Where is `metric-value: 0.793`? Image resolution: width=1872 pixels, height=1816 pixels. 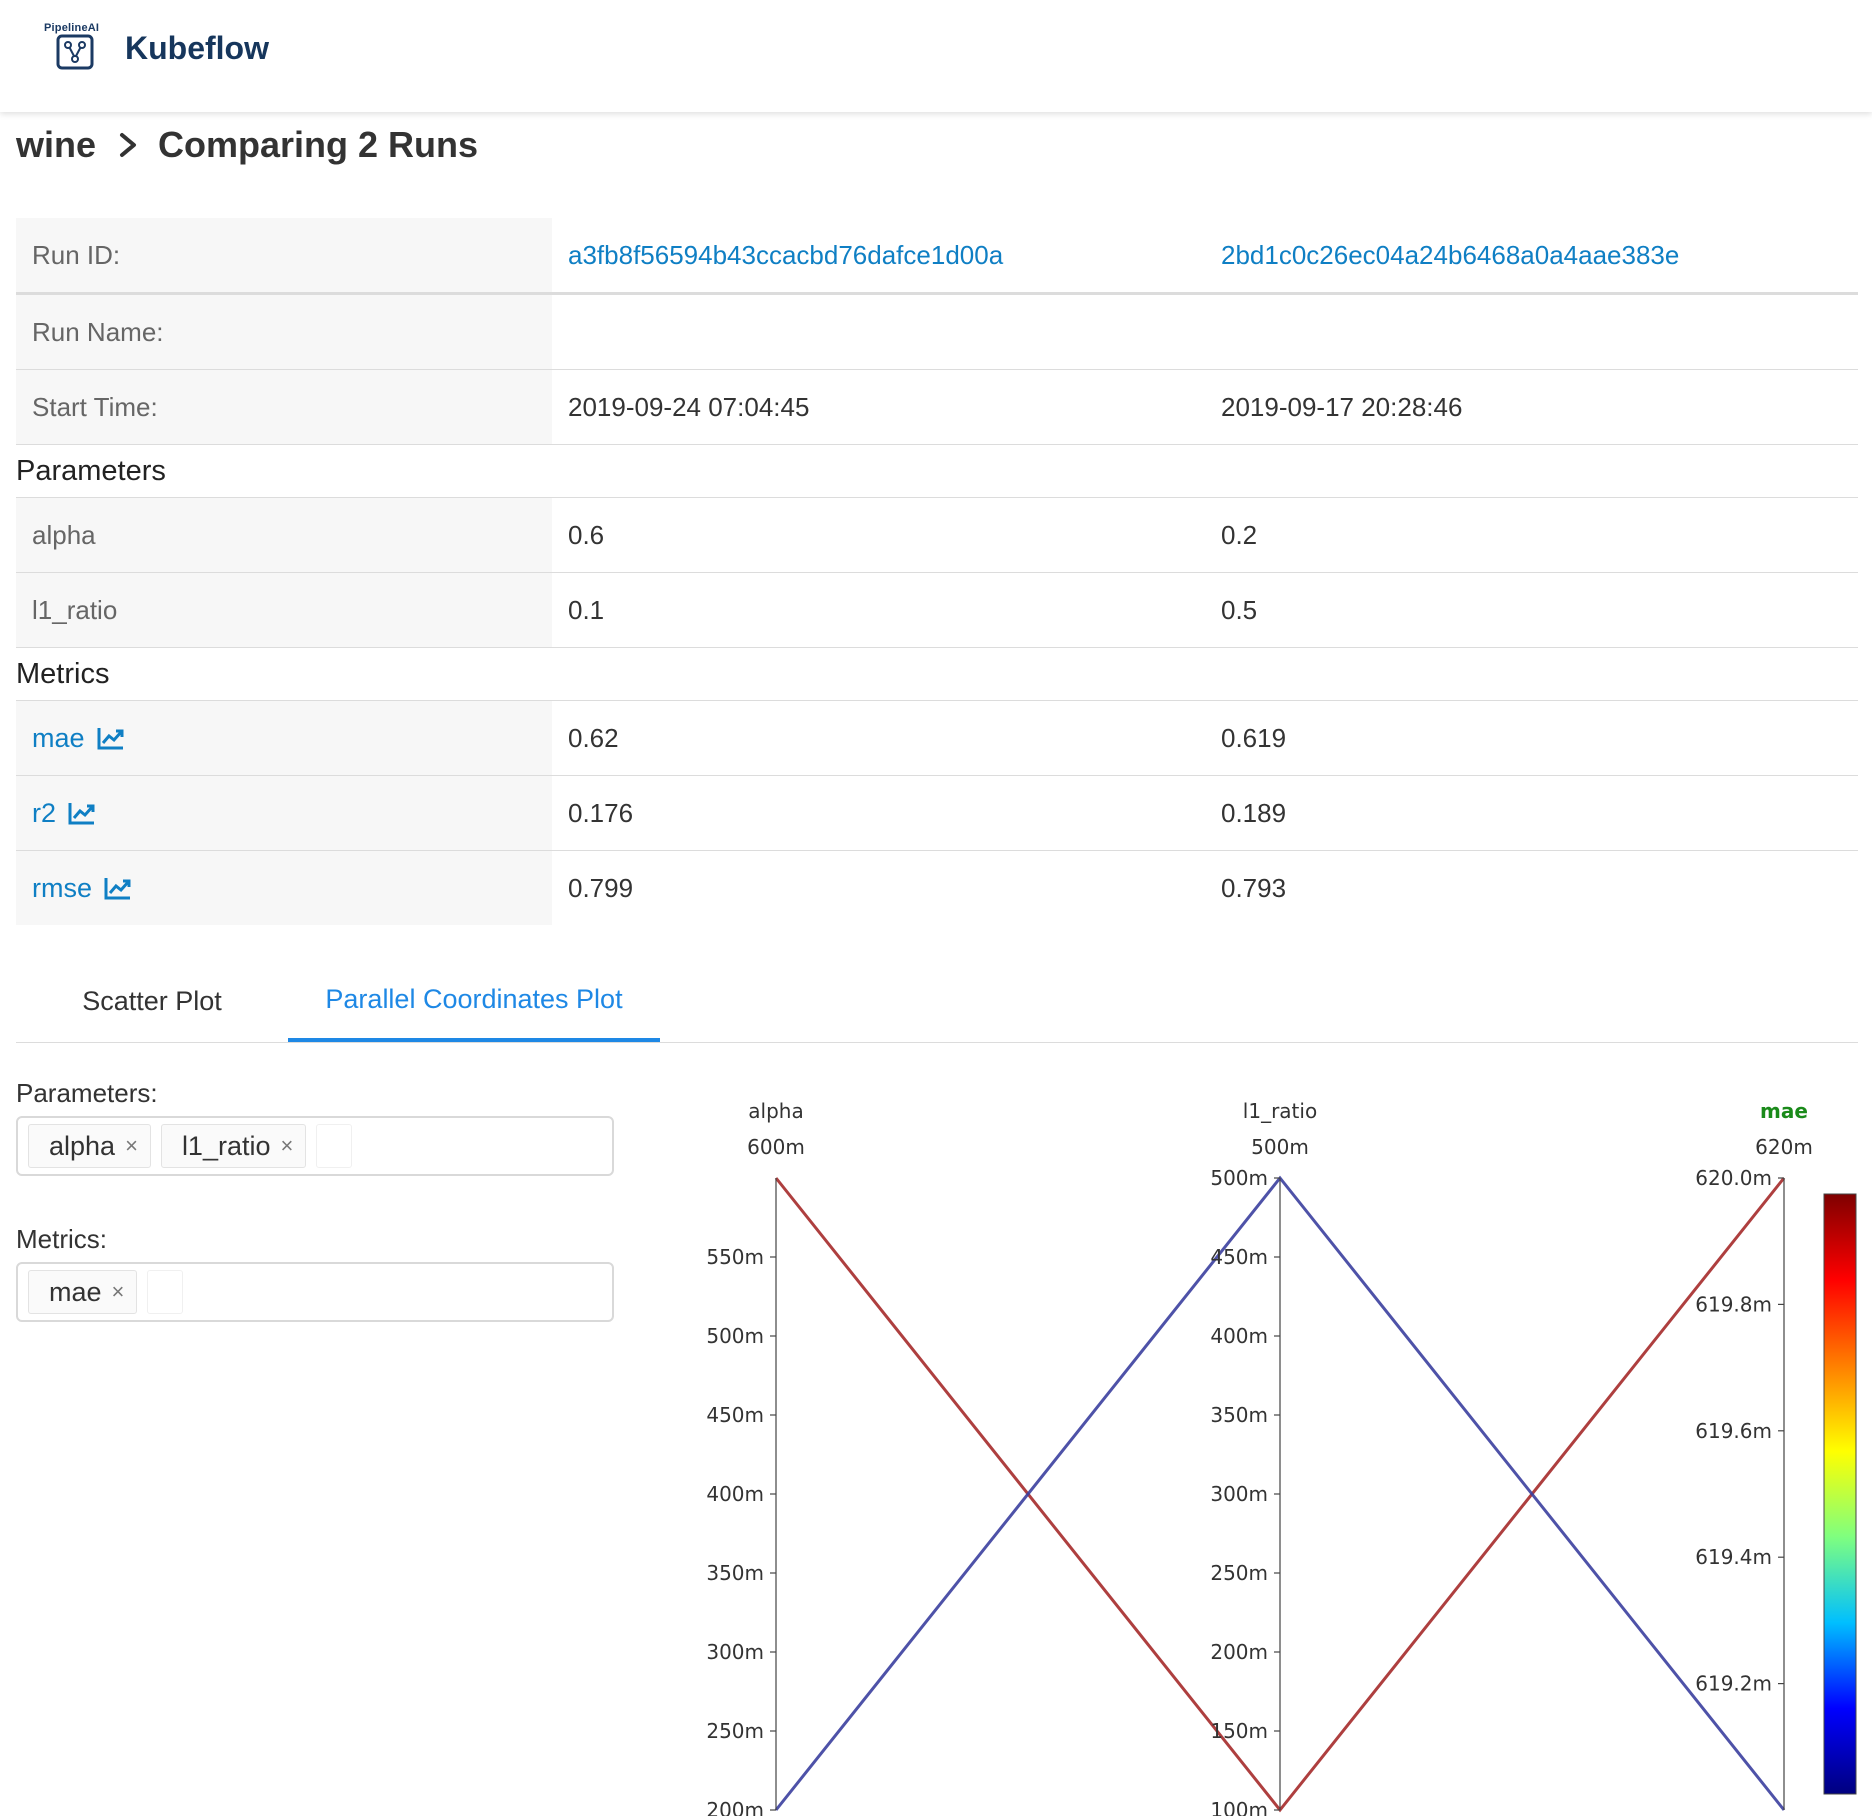 metric-value: 0.793 is located at coordinates (1254, 887).